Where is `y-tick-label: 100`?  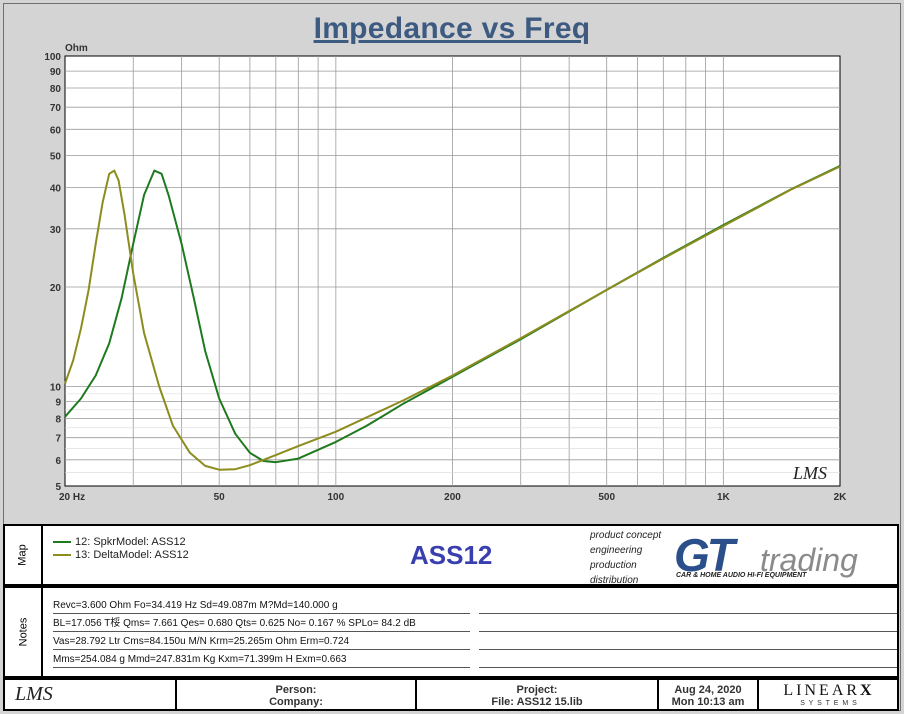
y-tick-label: 100 is located at coordinates (52, 57).